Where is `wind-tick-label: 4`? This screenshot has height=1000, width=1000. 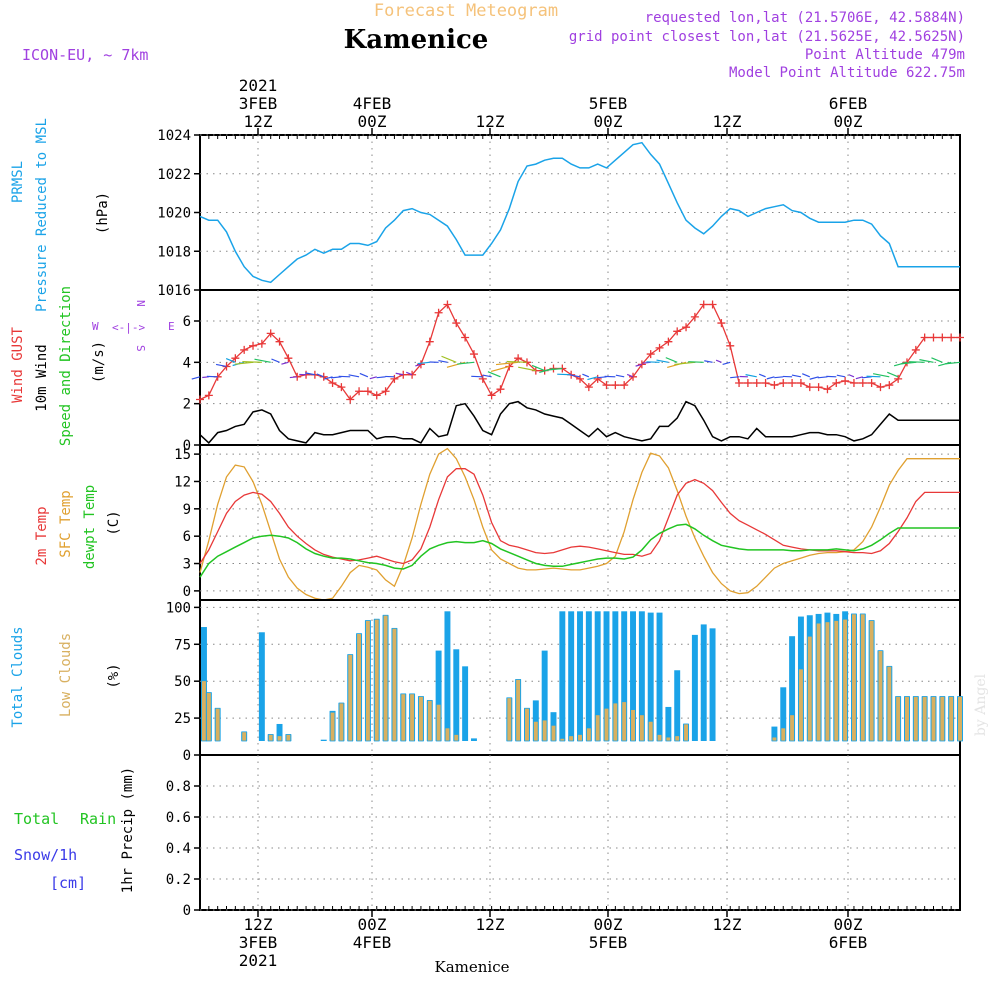 wind-tick-label: 4 is located at coordinates (187, 363).